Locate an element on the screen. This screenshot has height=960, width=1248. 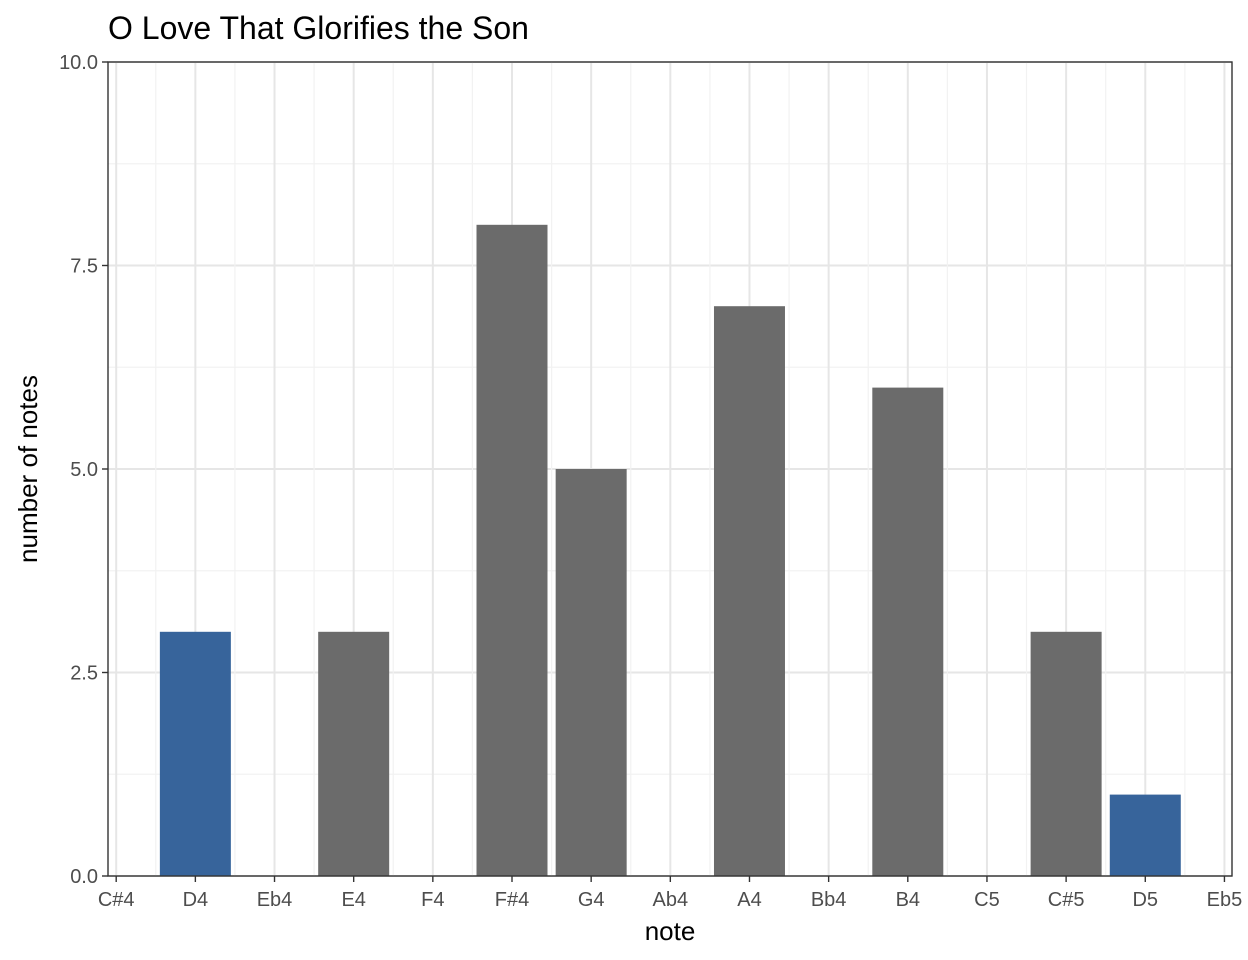
x-tick-label: C#4 is located at coordinates (116, 900).